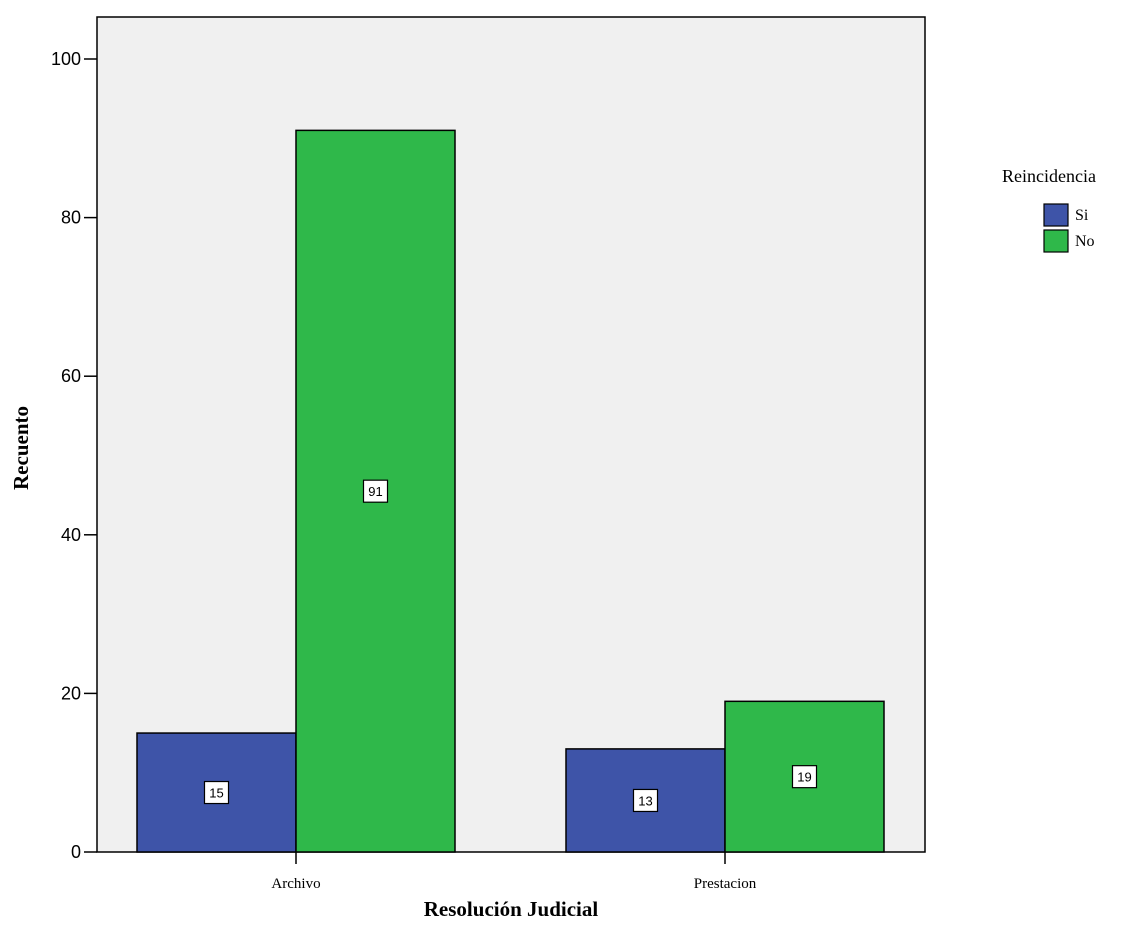 The width and height of the screenshot is (1147, 929). Describe the element at coordinates (76, 852) in the screenshot. I see `y-tick-label: 0` at that location.